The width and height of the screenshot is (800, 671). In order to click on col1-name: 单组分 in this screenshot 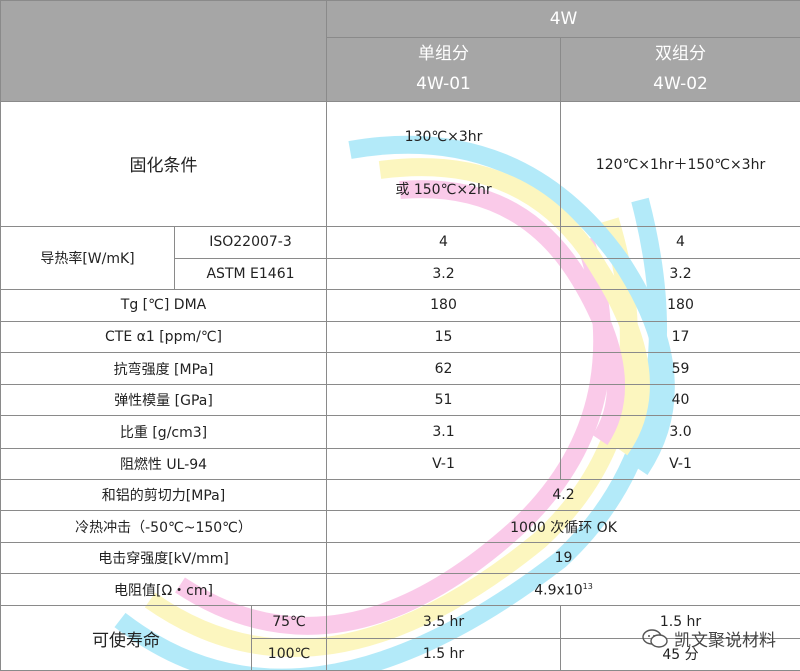, I will do `click(444, 54)`.